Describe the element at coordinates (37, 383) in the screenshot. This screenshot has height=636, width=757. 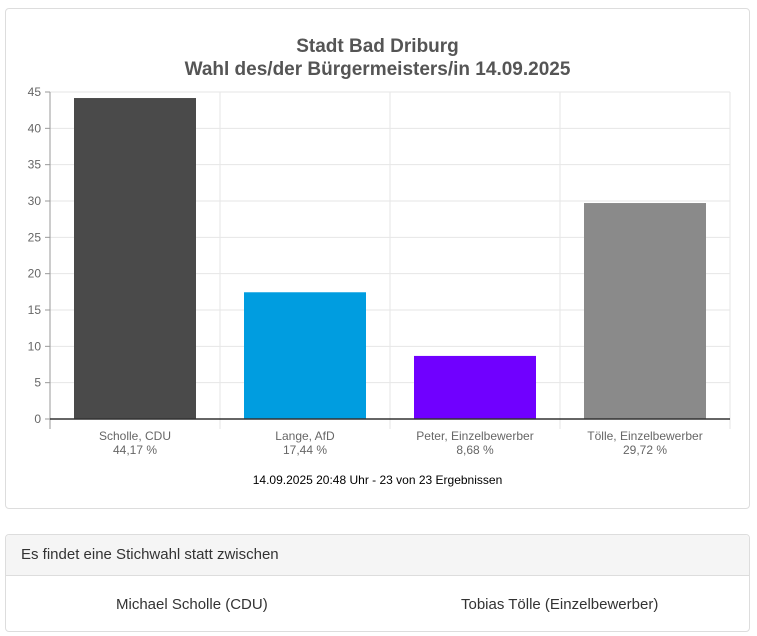
I see `y-tick-label: 5` at that location.